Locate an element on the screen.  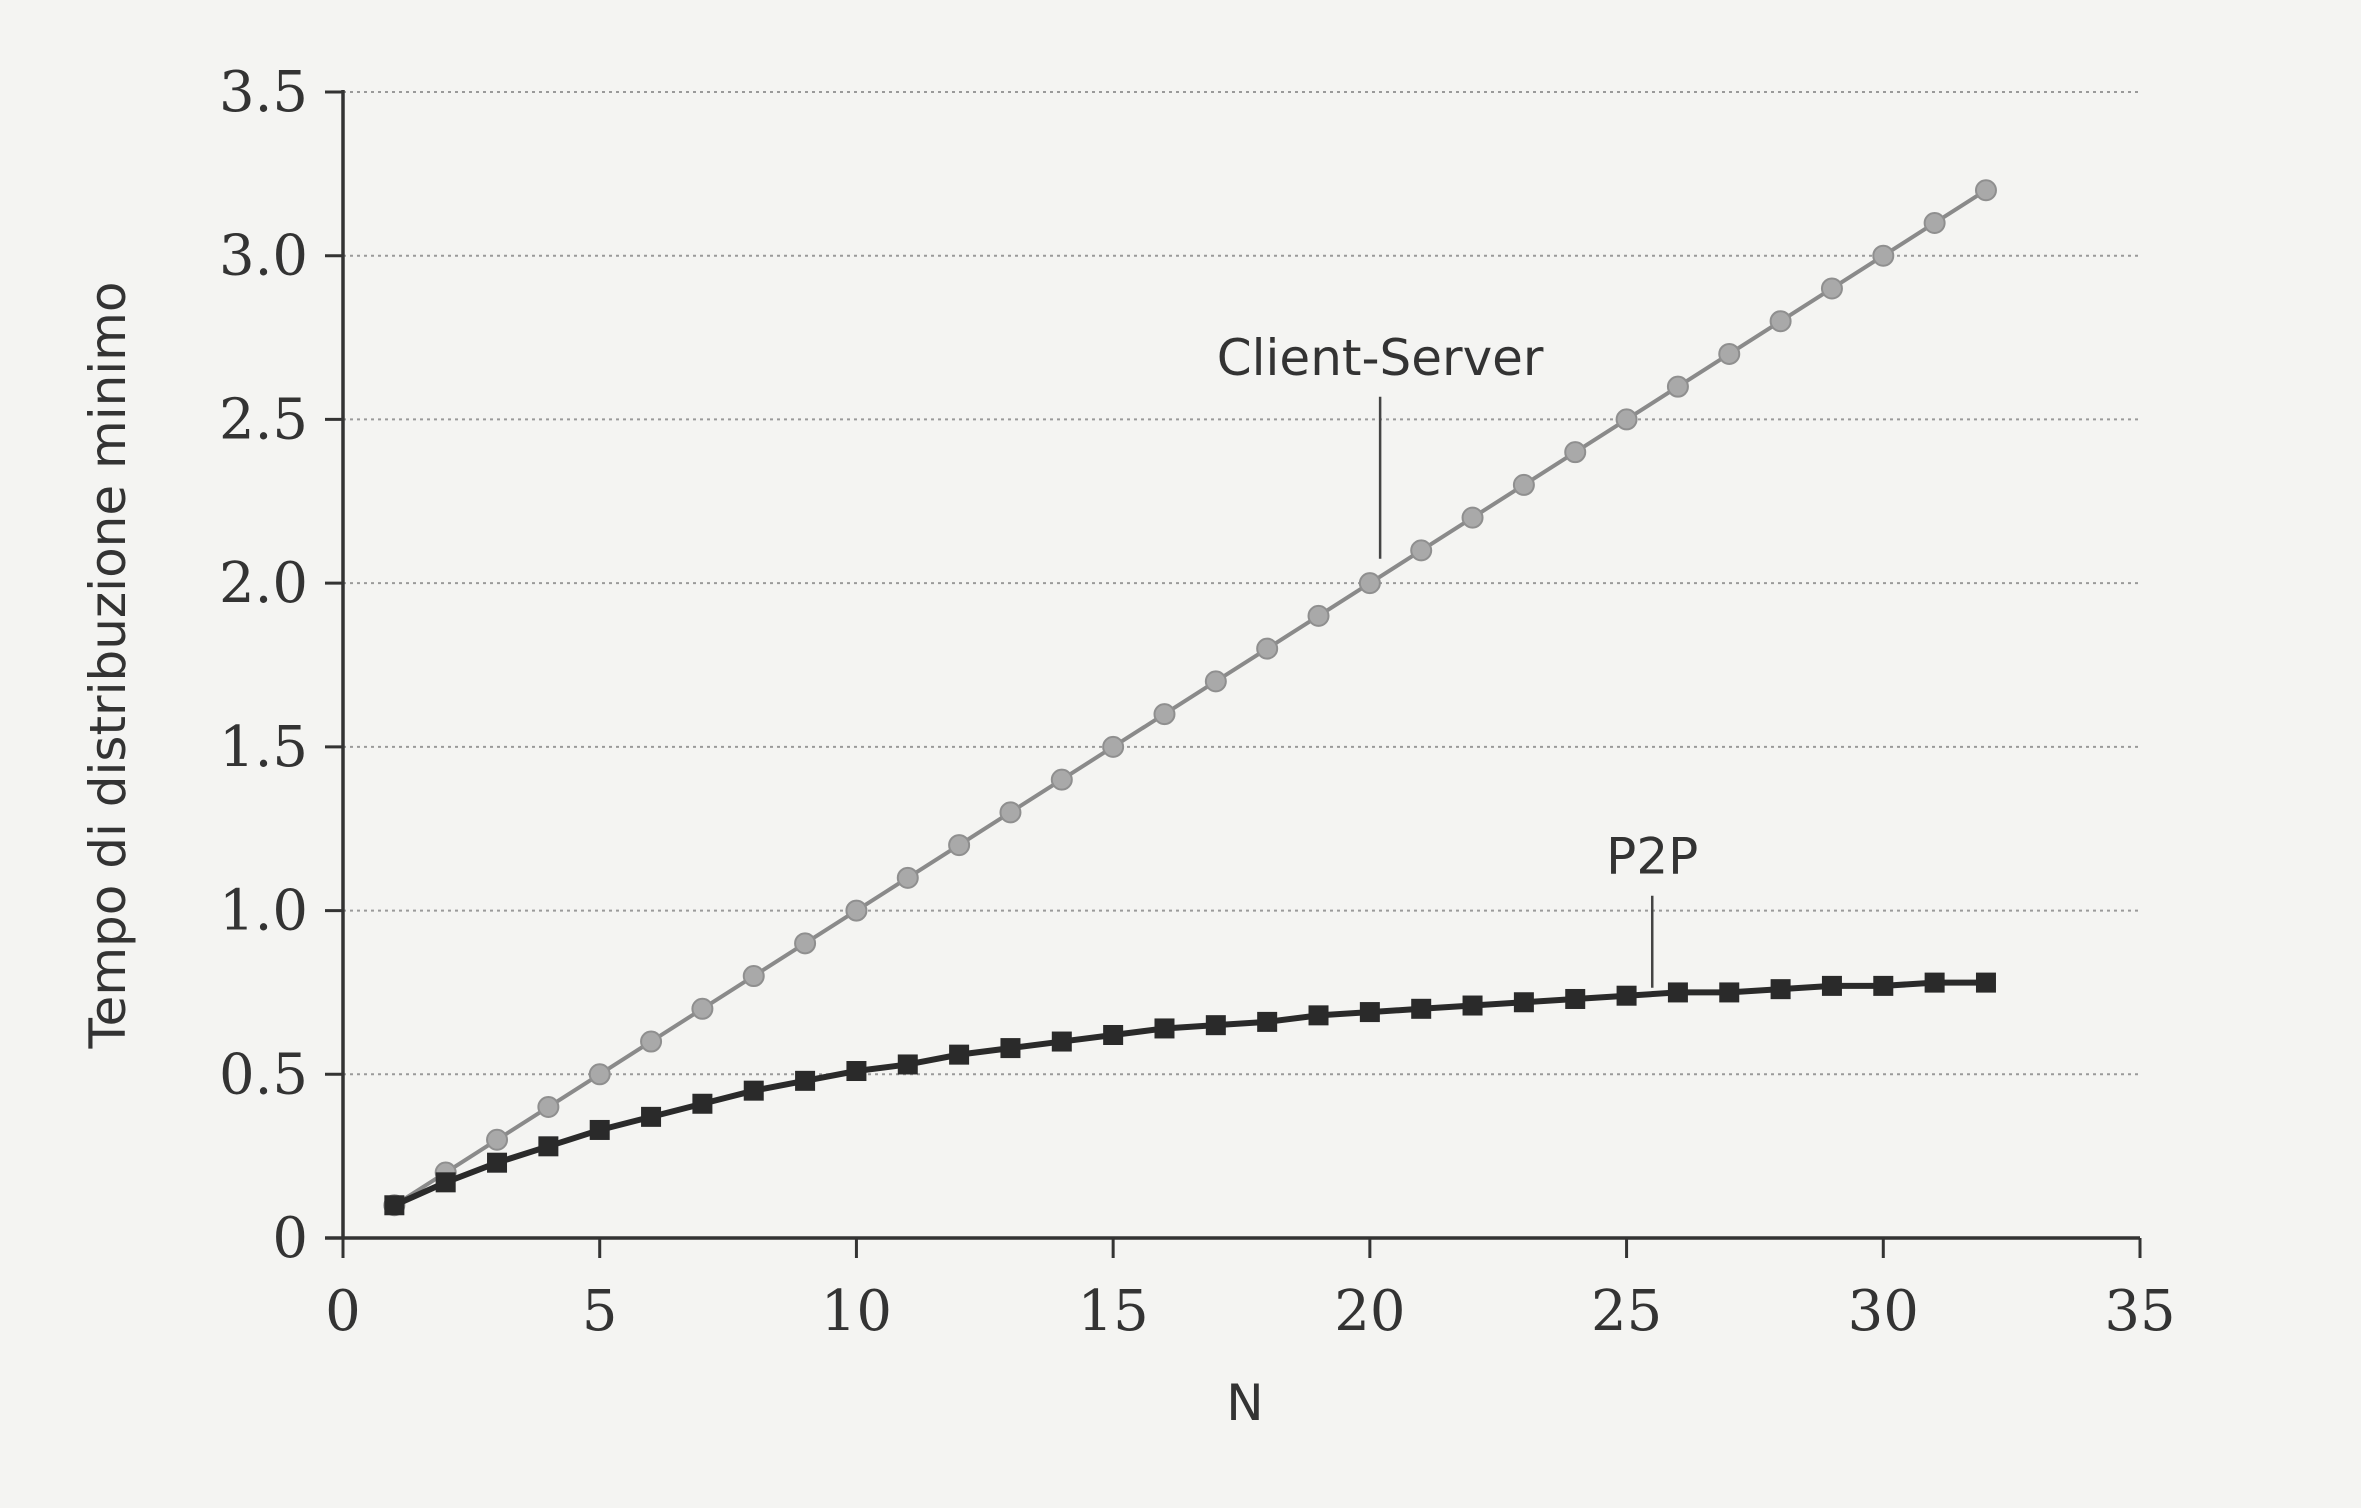
x-tick-label-3: 15 is located at coordinates (1113, 1311).